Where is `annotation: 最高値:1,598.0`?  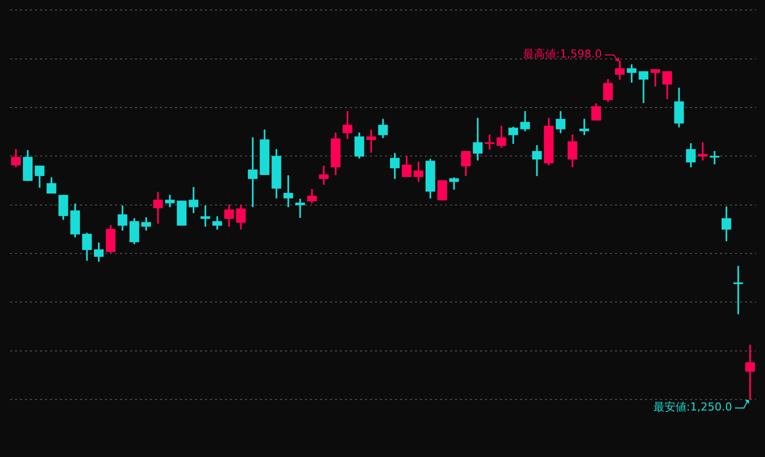 annotation: 最高値:1,598.0 is located at coordinates (562, 54).